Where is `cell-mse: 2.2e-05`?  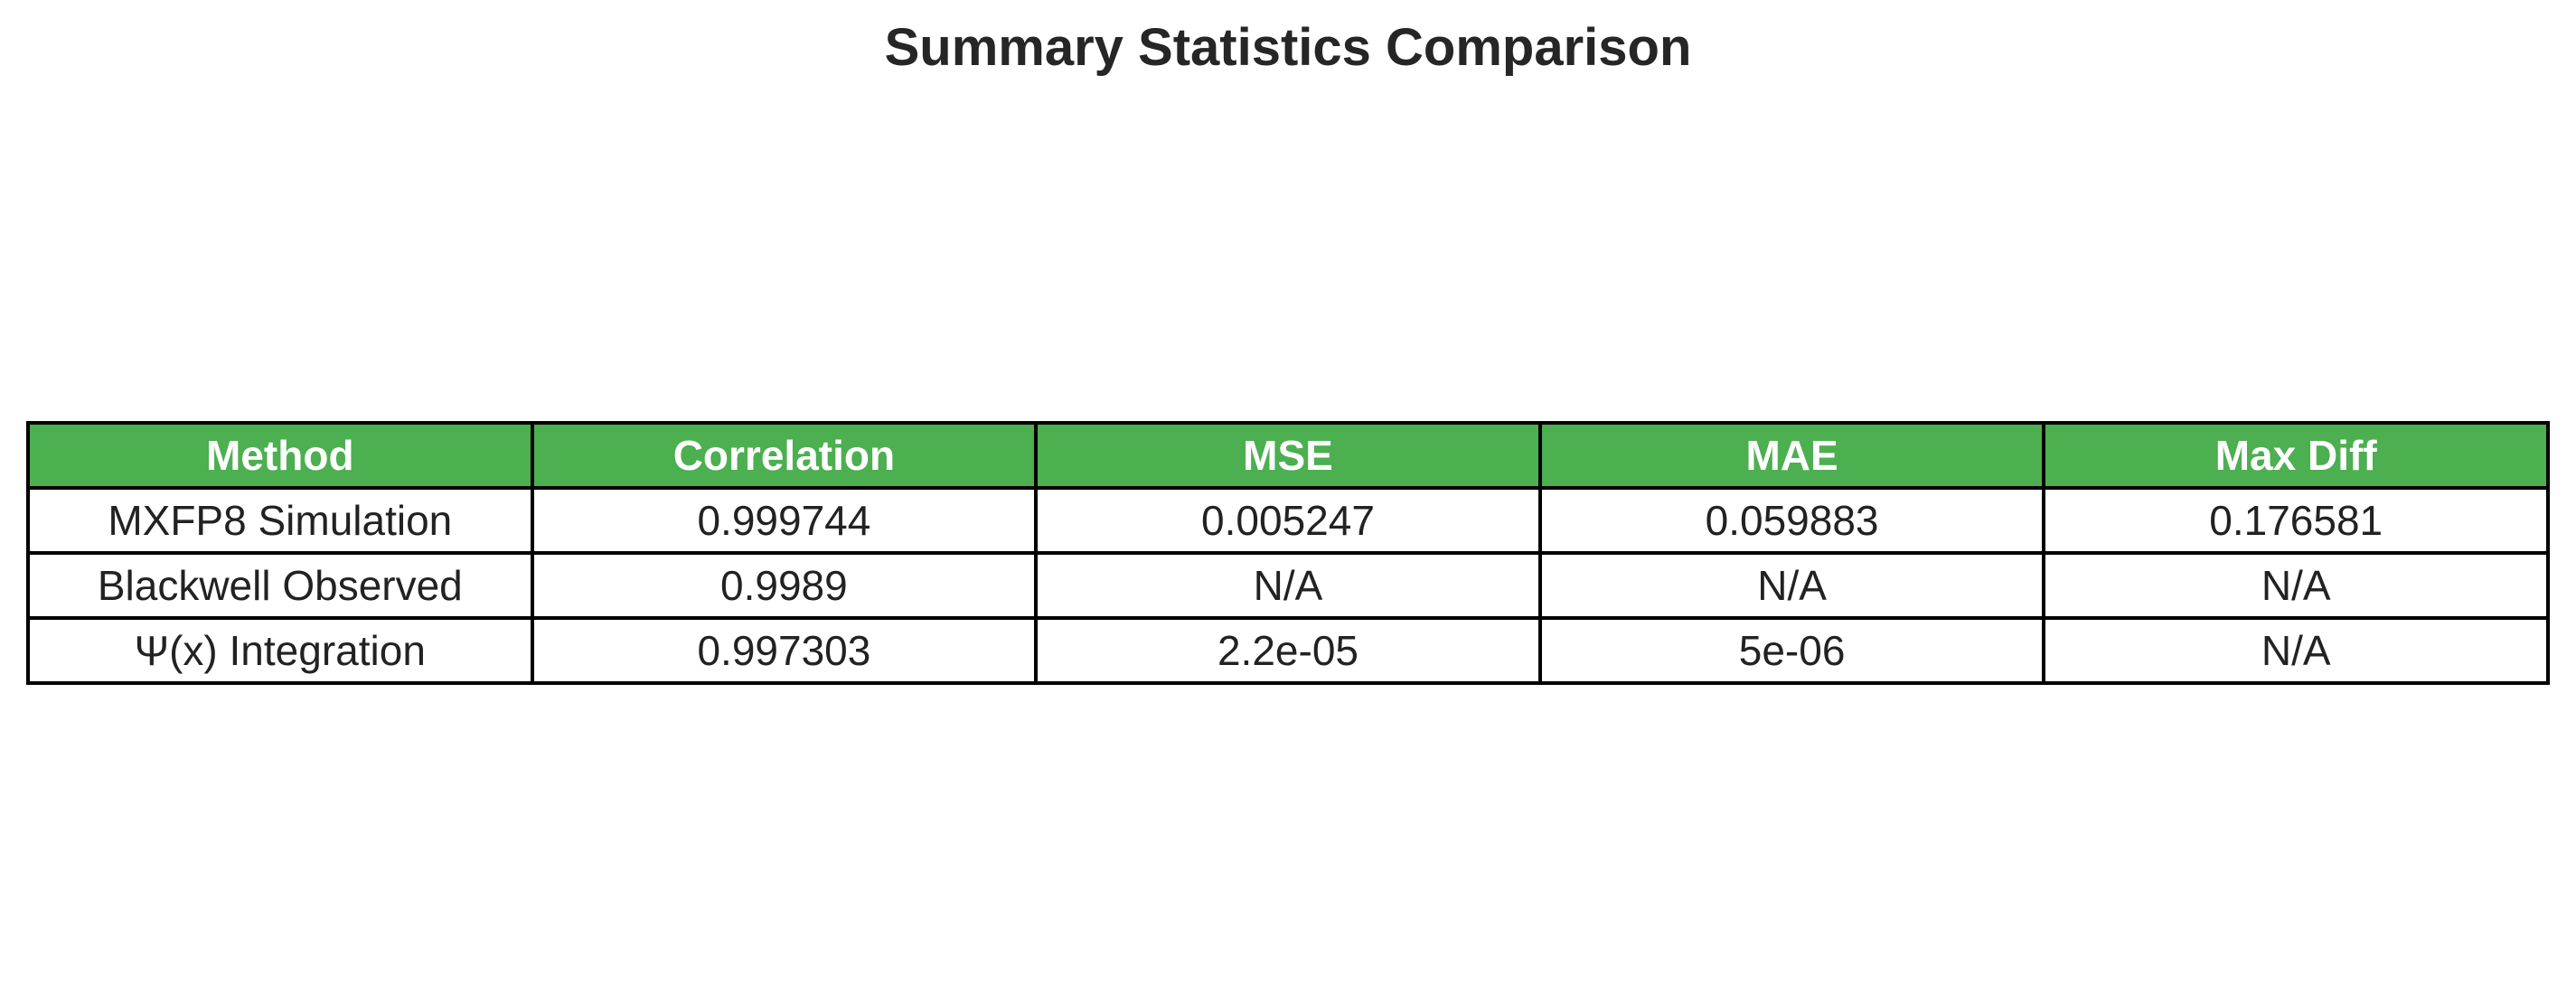
cell-mse: 2.2e-05 is located at coordinates (1288, 650).